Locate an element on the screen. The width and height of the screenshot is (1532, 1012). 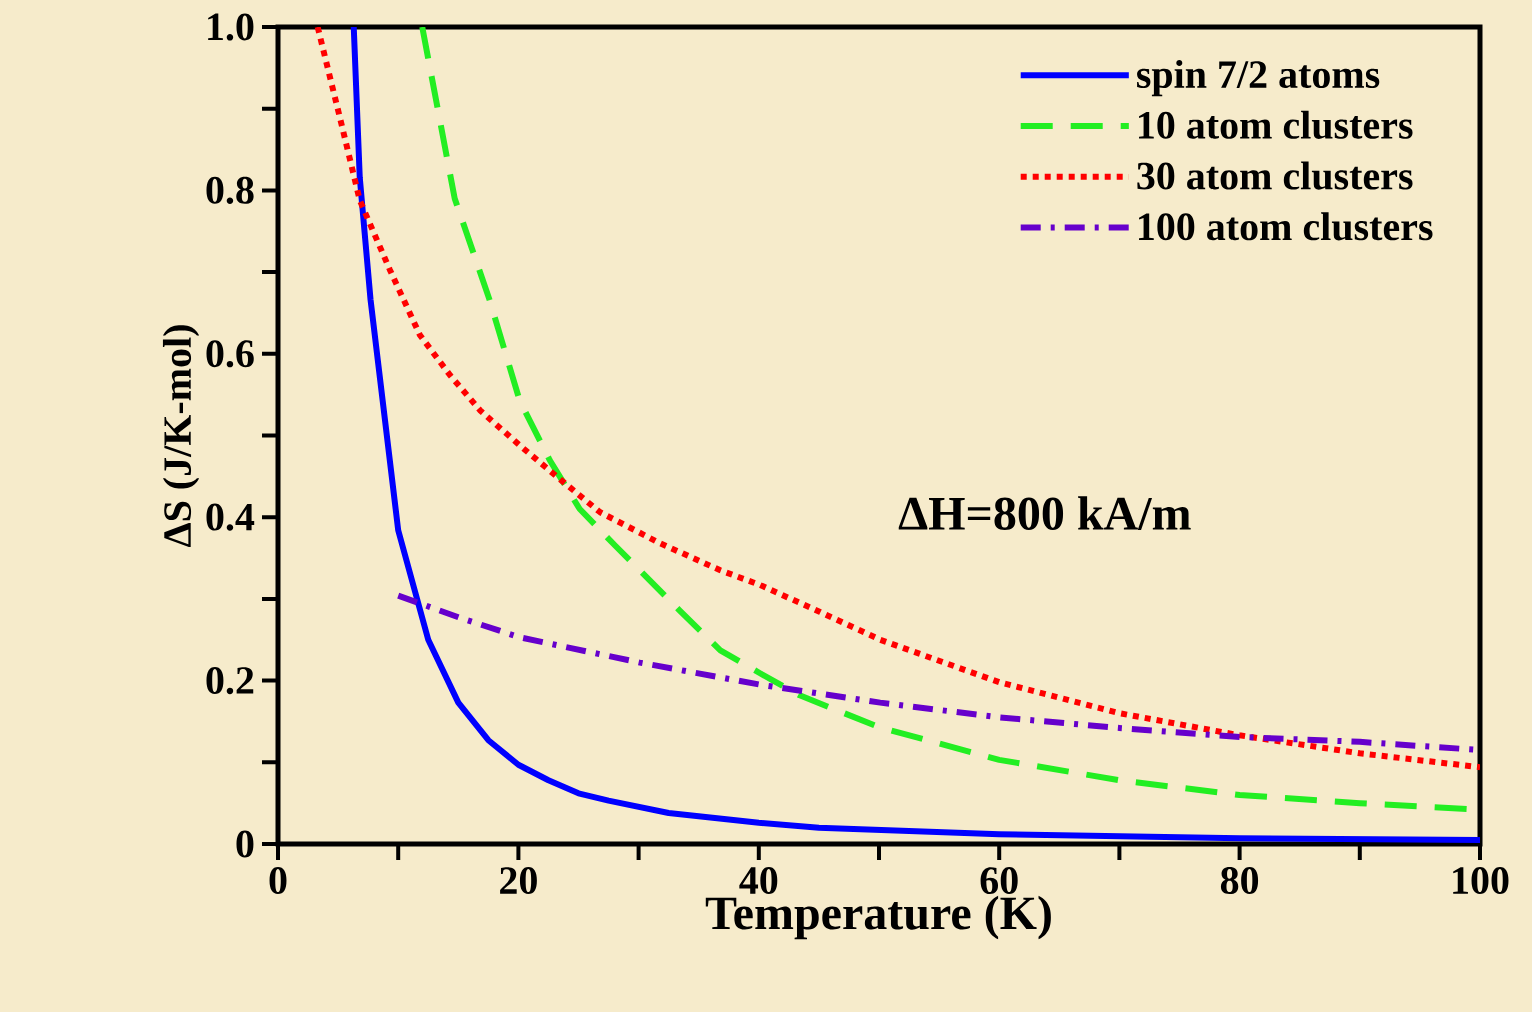
legend-label: spin 7/2 atoms is located at coordinates (1258, 78).